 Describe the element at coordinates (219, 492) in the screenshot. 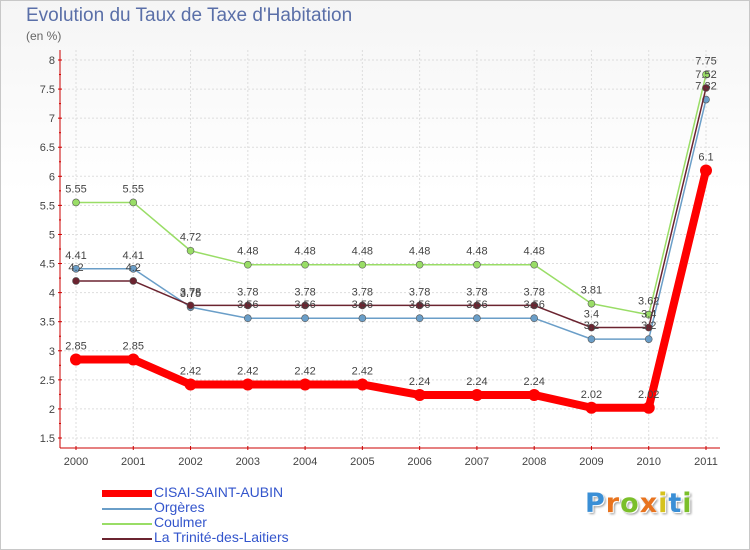

I see `legend-label: CISAI-SAINT-AUBIN` at that location.